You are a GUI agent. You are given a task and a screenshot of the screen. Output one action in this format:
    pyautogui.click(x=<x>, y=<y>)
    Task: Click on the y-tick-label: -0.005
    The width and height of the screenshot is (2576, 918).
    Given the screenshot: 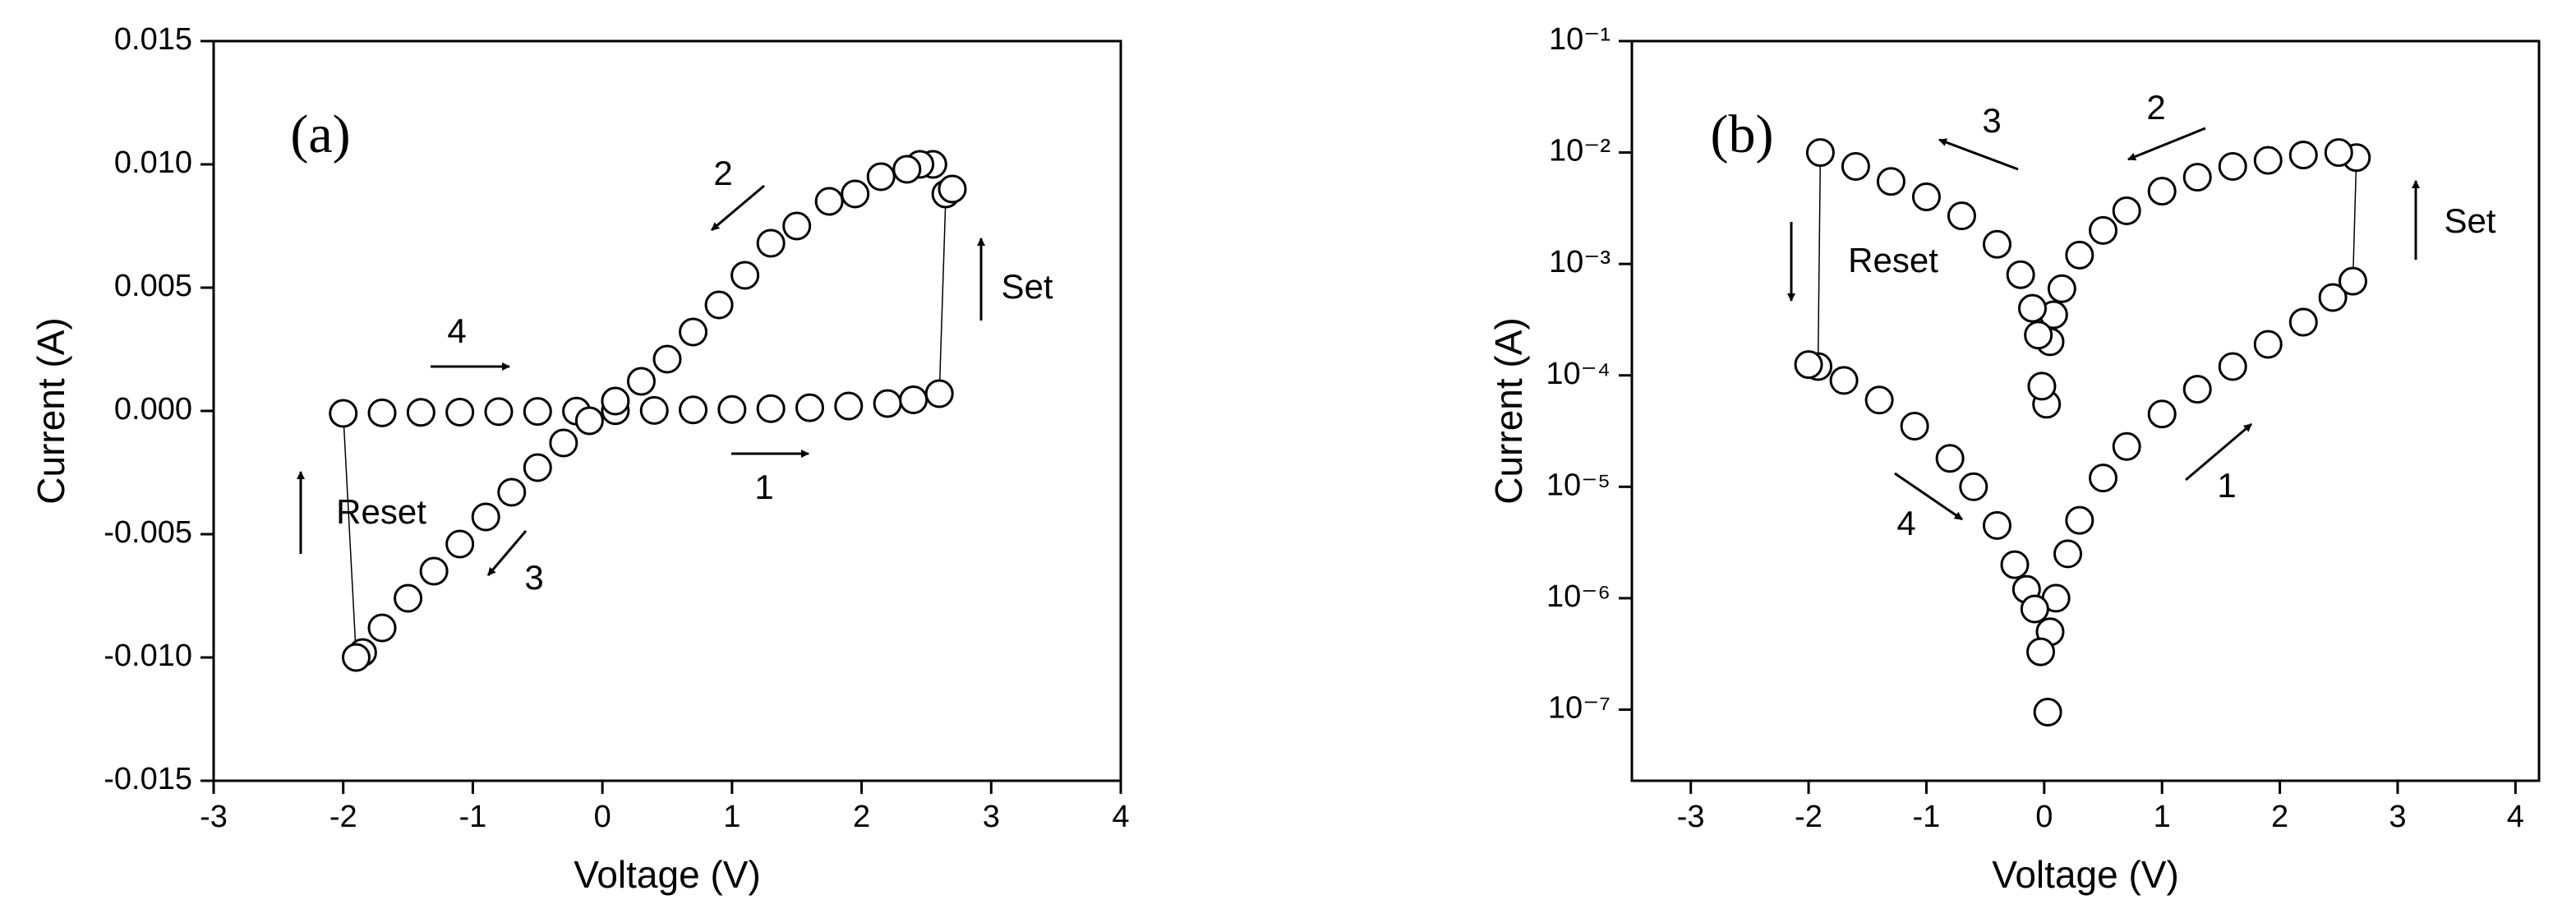 What is the action you would take?
    pyautogui.click(x=148, y=532)
    